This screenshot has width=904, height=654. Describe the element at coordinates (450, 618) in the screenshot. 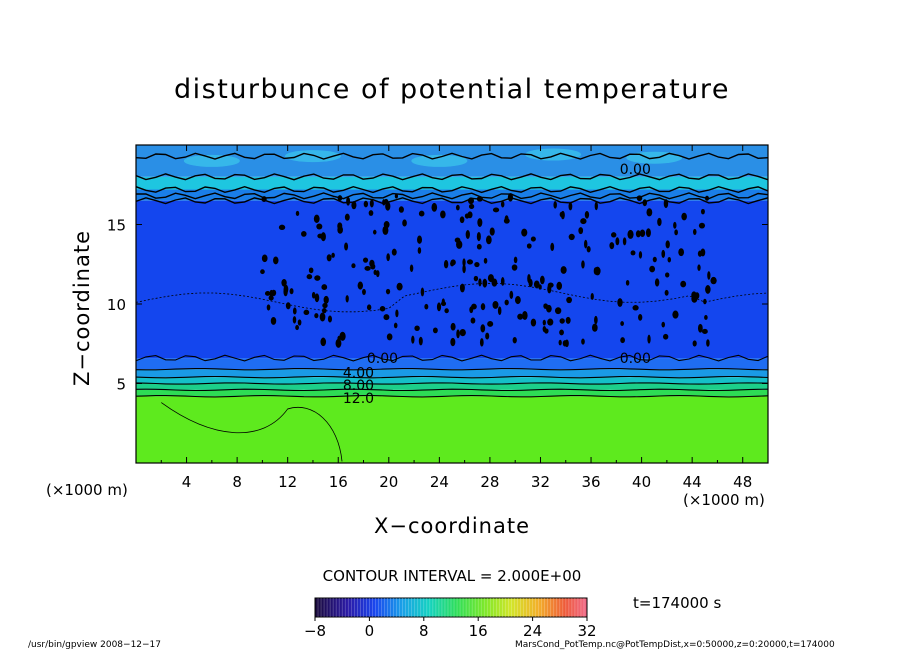

I see `colorbar: −8 0 8 16 24 32` at that location.